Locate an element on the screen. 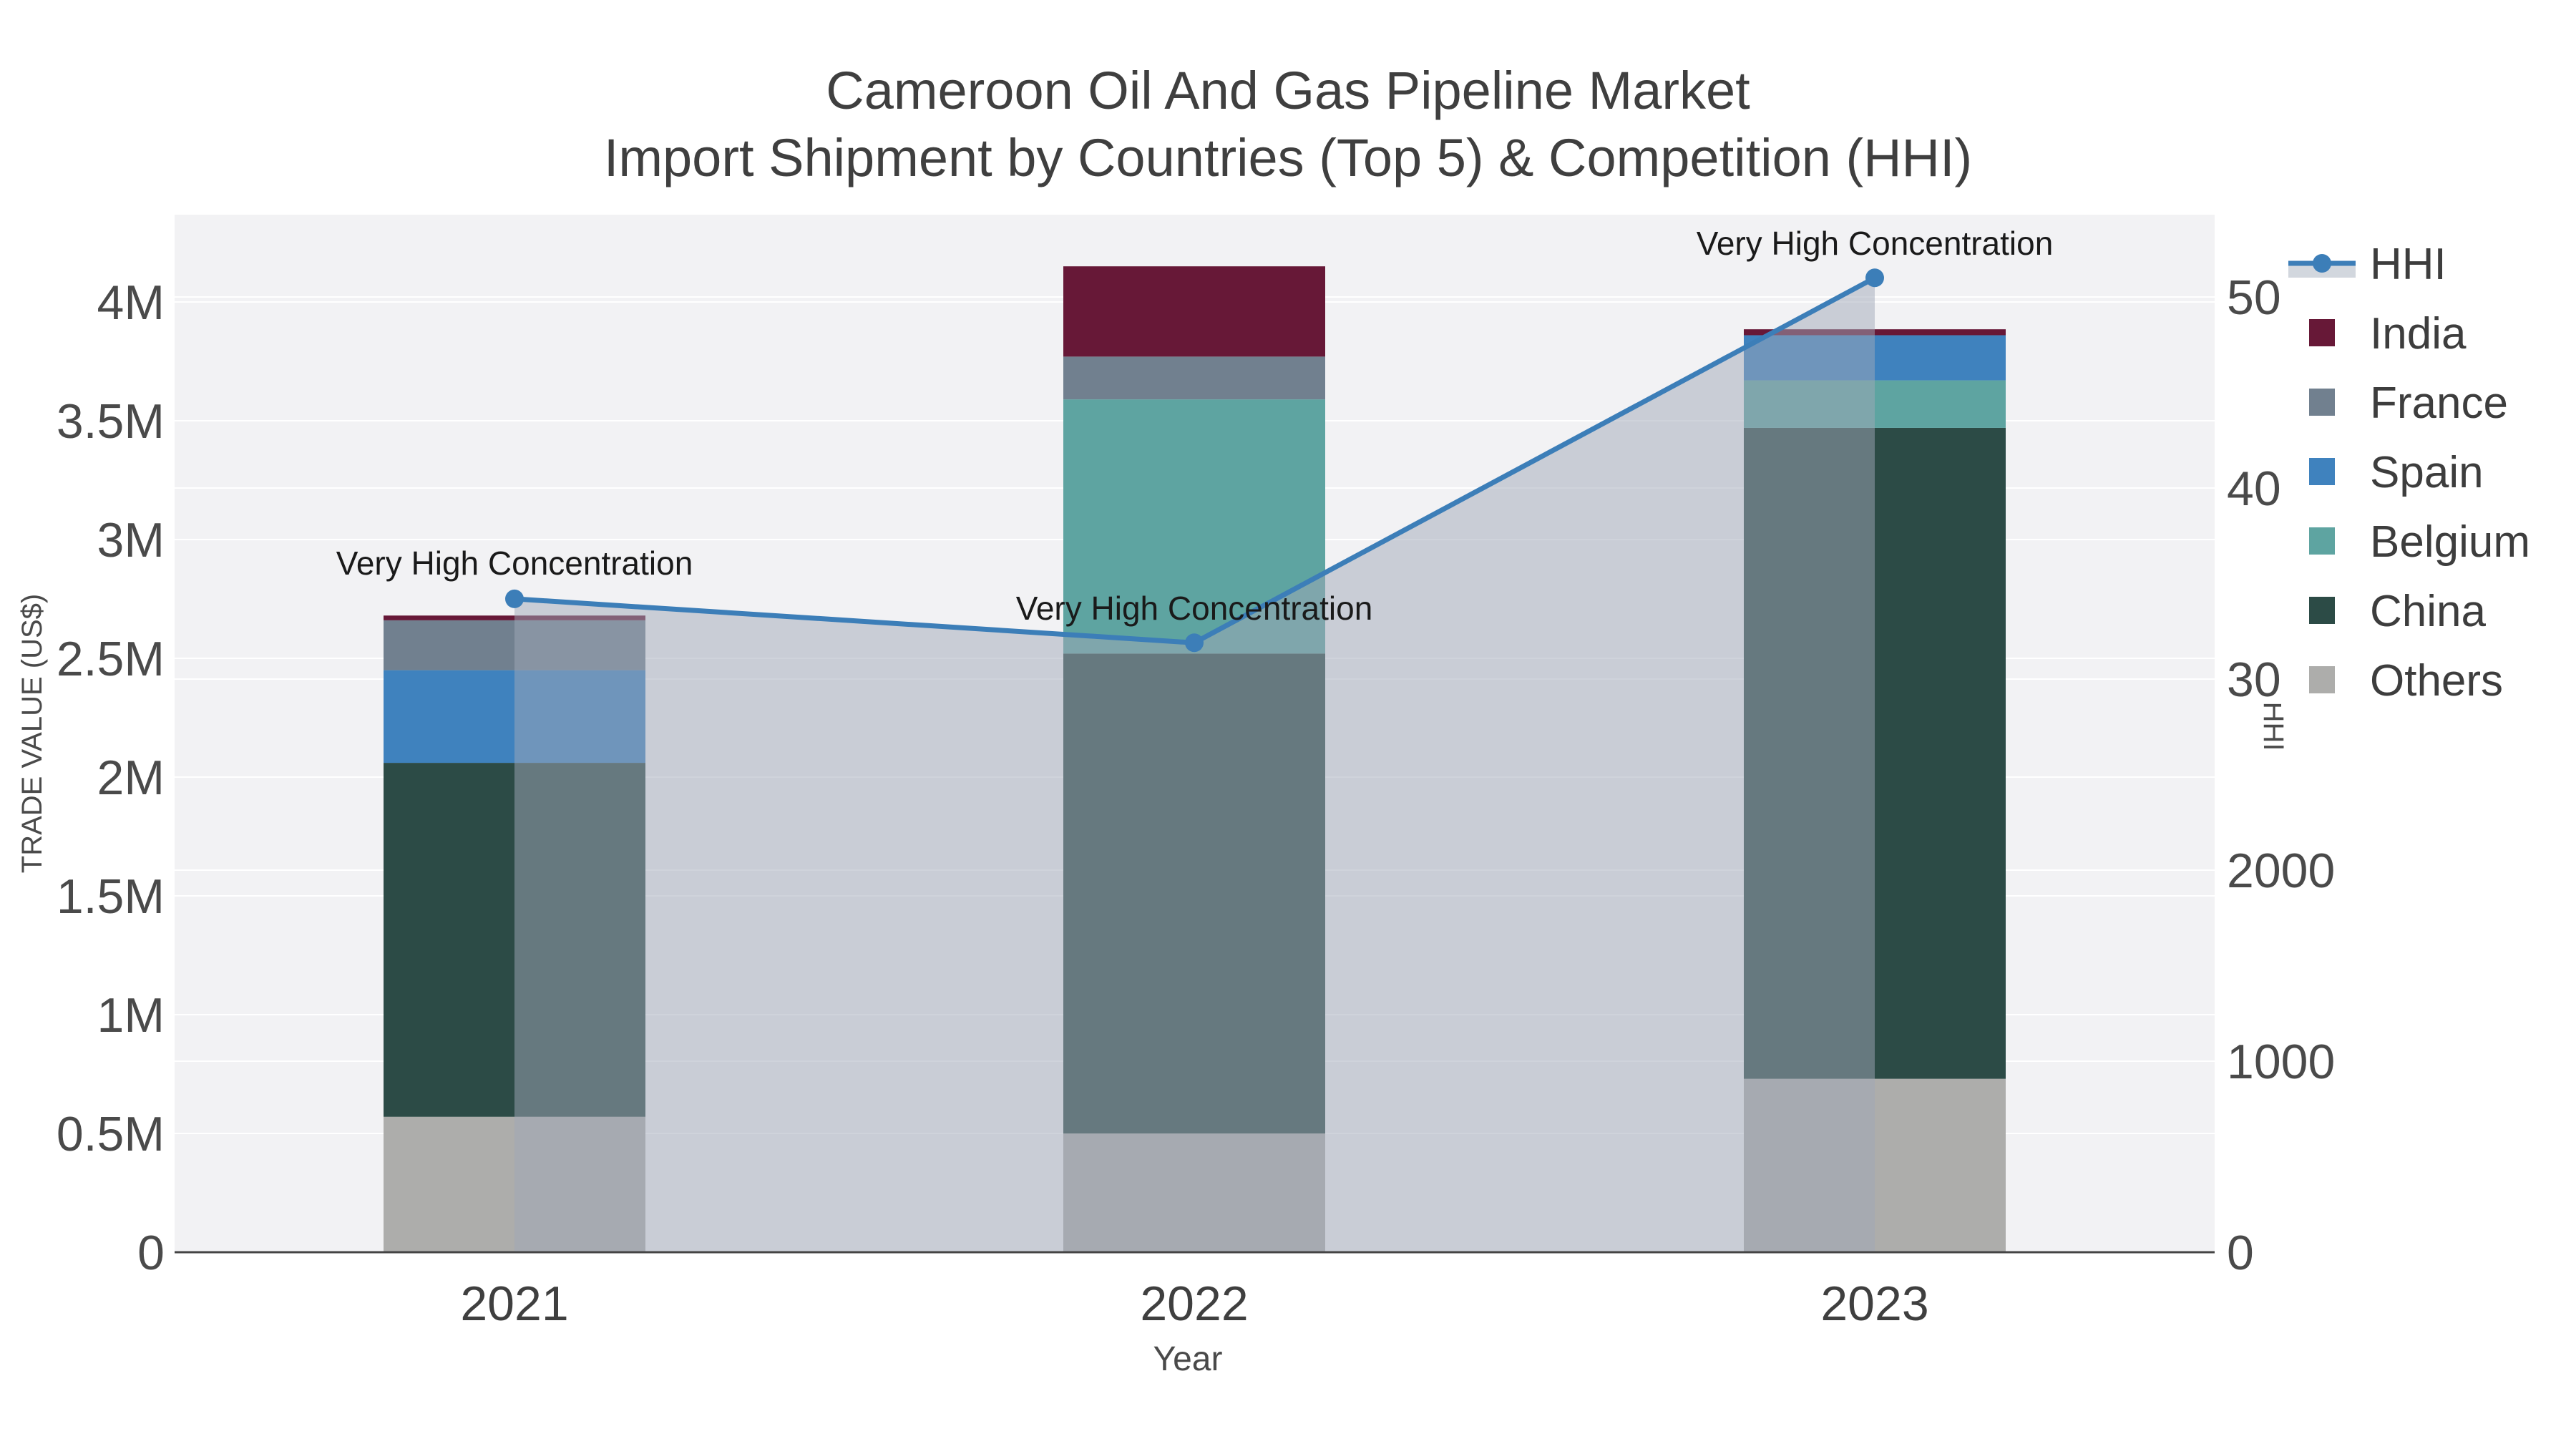 The image size is (2576, 1449). left-tick-0.5M: 0.5M is located at coordinates (111, 1134).